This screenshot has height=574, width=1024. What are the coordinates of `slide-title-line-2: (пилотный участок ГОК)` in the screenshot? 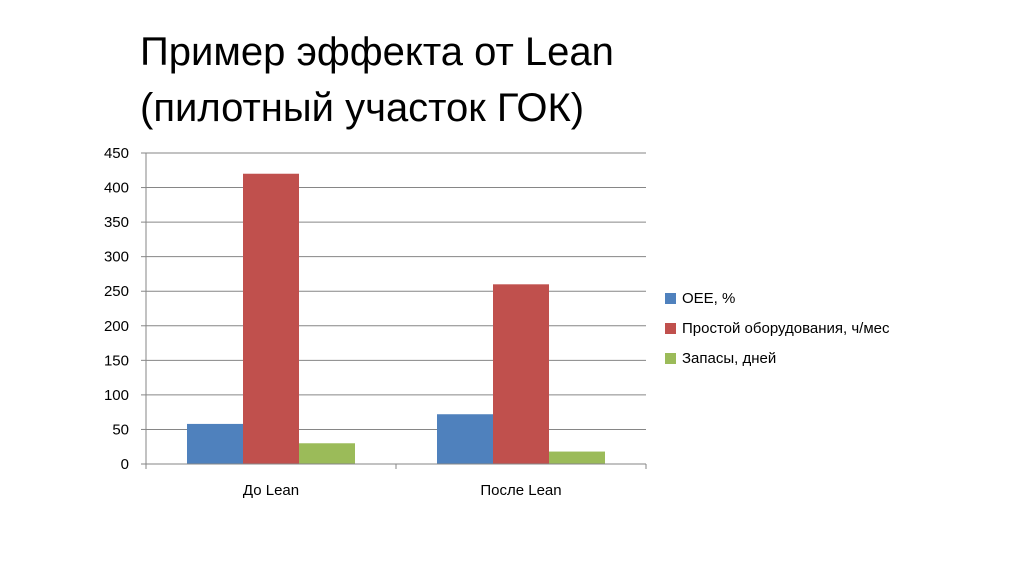 It's located at (362, 108).